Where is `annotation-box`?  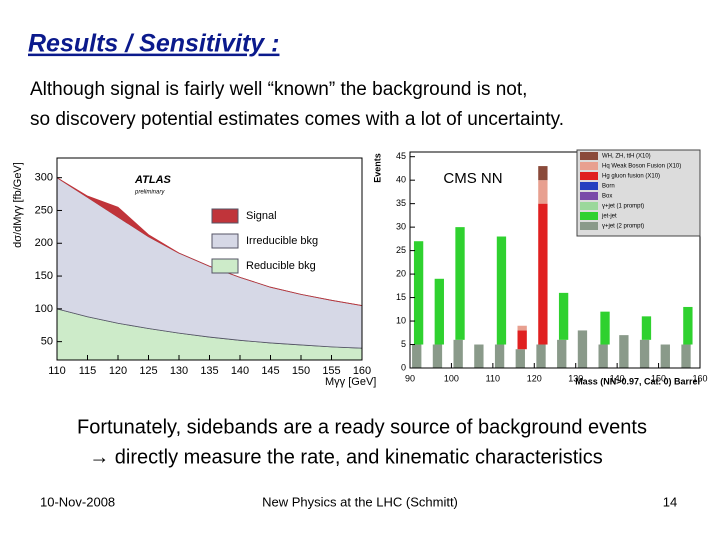
annotation-box is located at coordinates (473, 179).